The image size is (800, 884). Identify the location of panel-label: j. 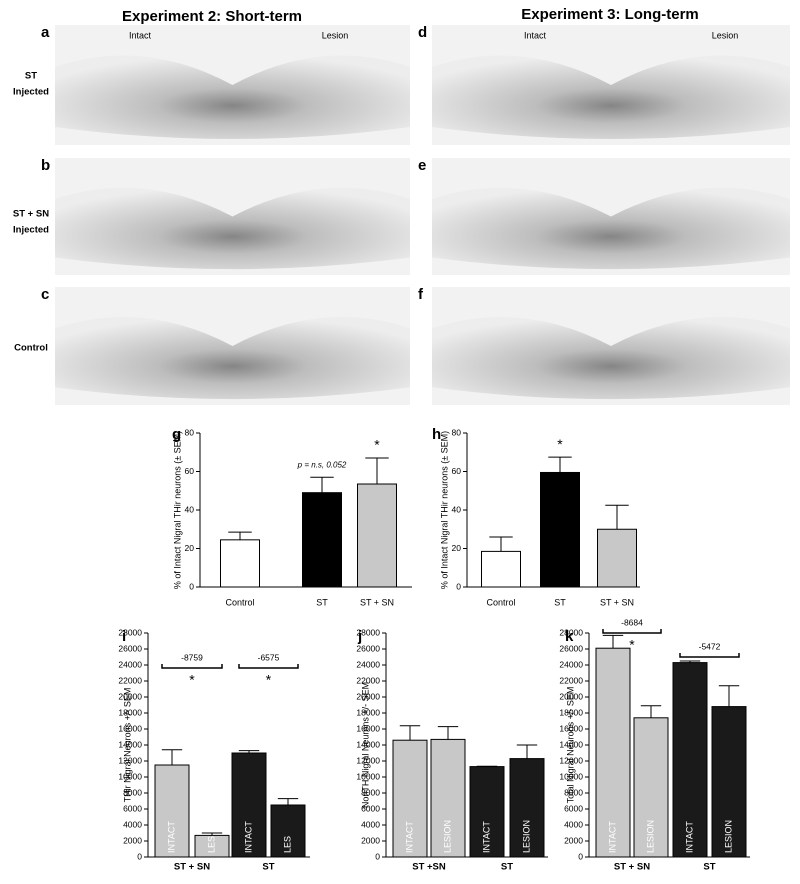
(359, 636).